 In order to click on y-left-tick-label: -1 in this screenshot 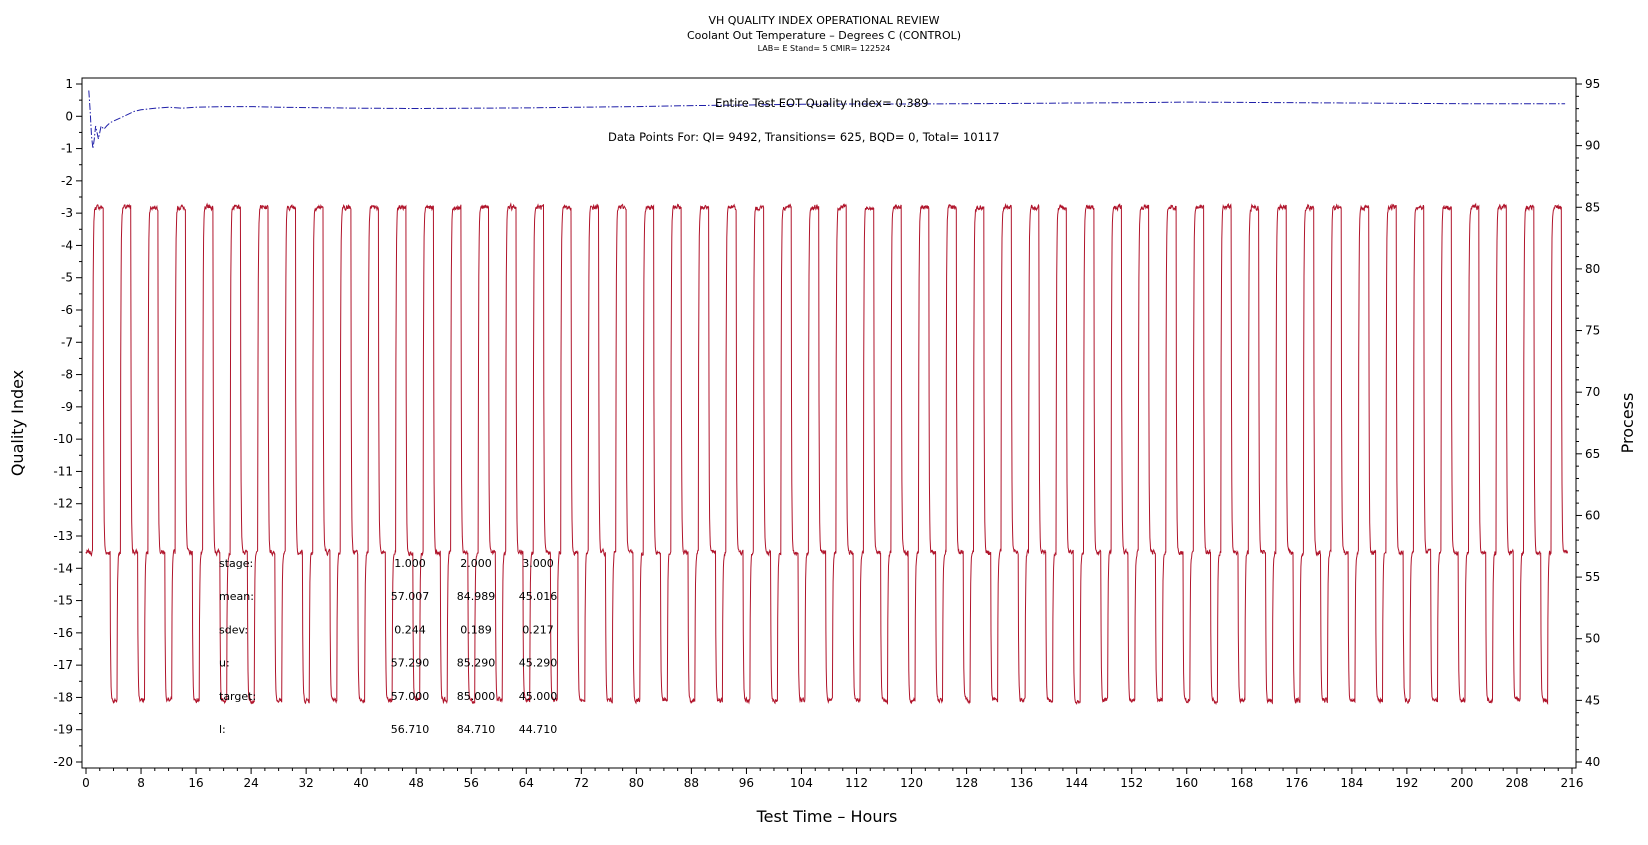, I will do `click(67, 149)`.